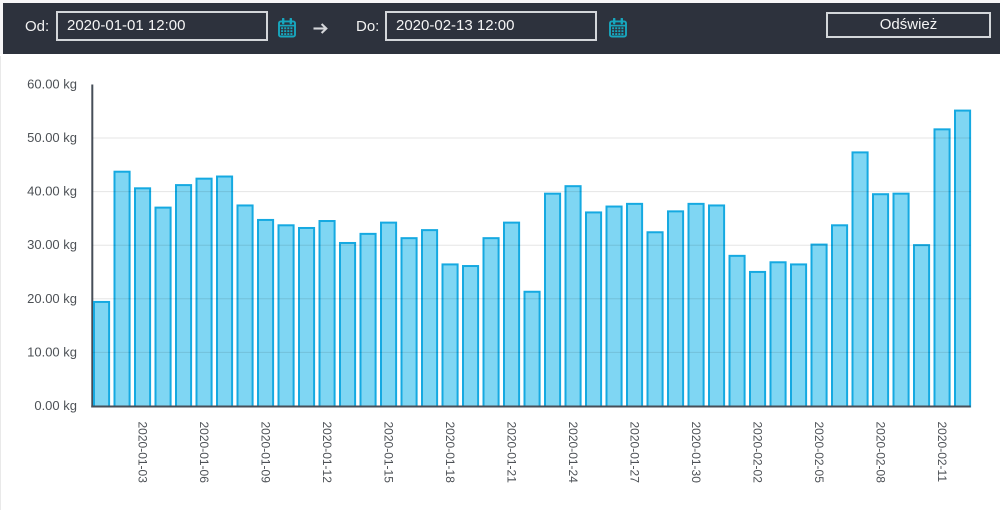 This screenshot has height=521, width=1000. I want to click on svg-text: 2020-01-12, so click(327, 453).